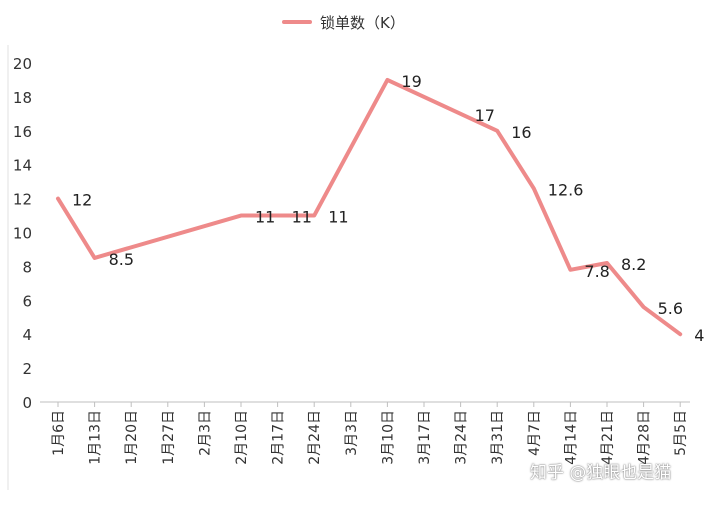  I want to click on x-tick-label: 3月17日, so click(425, 437).